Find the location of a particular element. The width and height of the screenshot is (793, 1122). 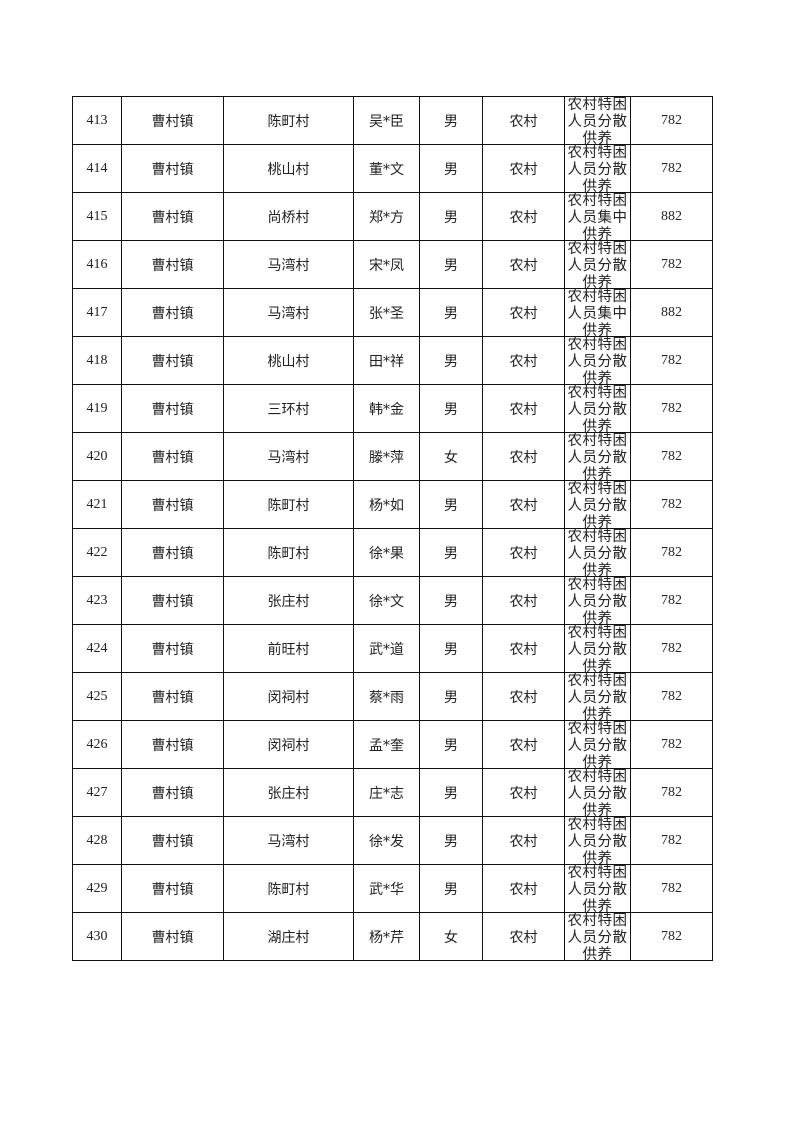

village-cell: 张庄村 is located at coordinates (288, 600).